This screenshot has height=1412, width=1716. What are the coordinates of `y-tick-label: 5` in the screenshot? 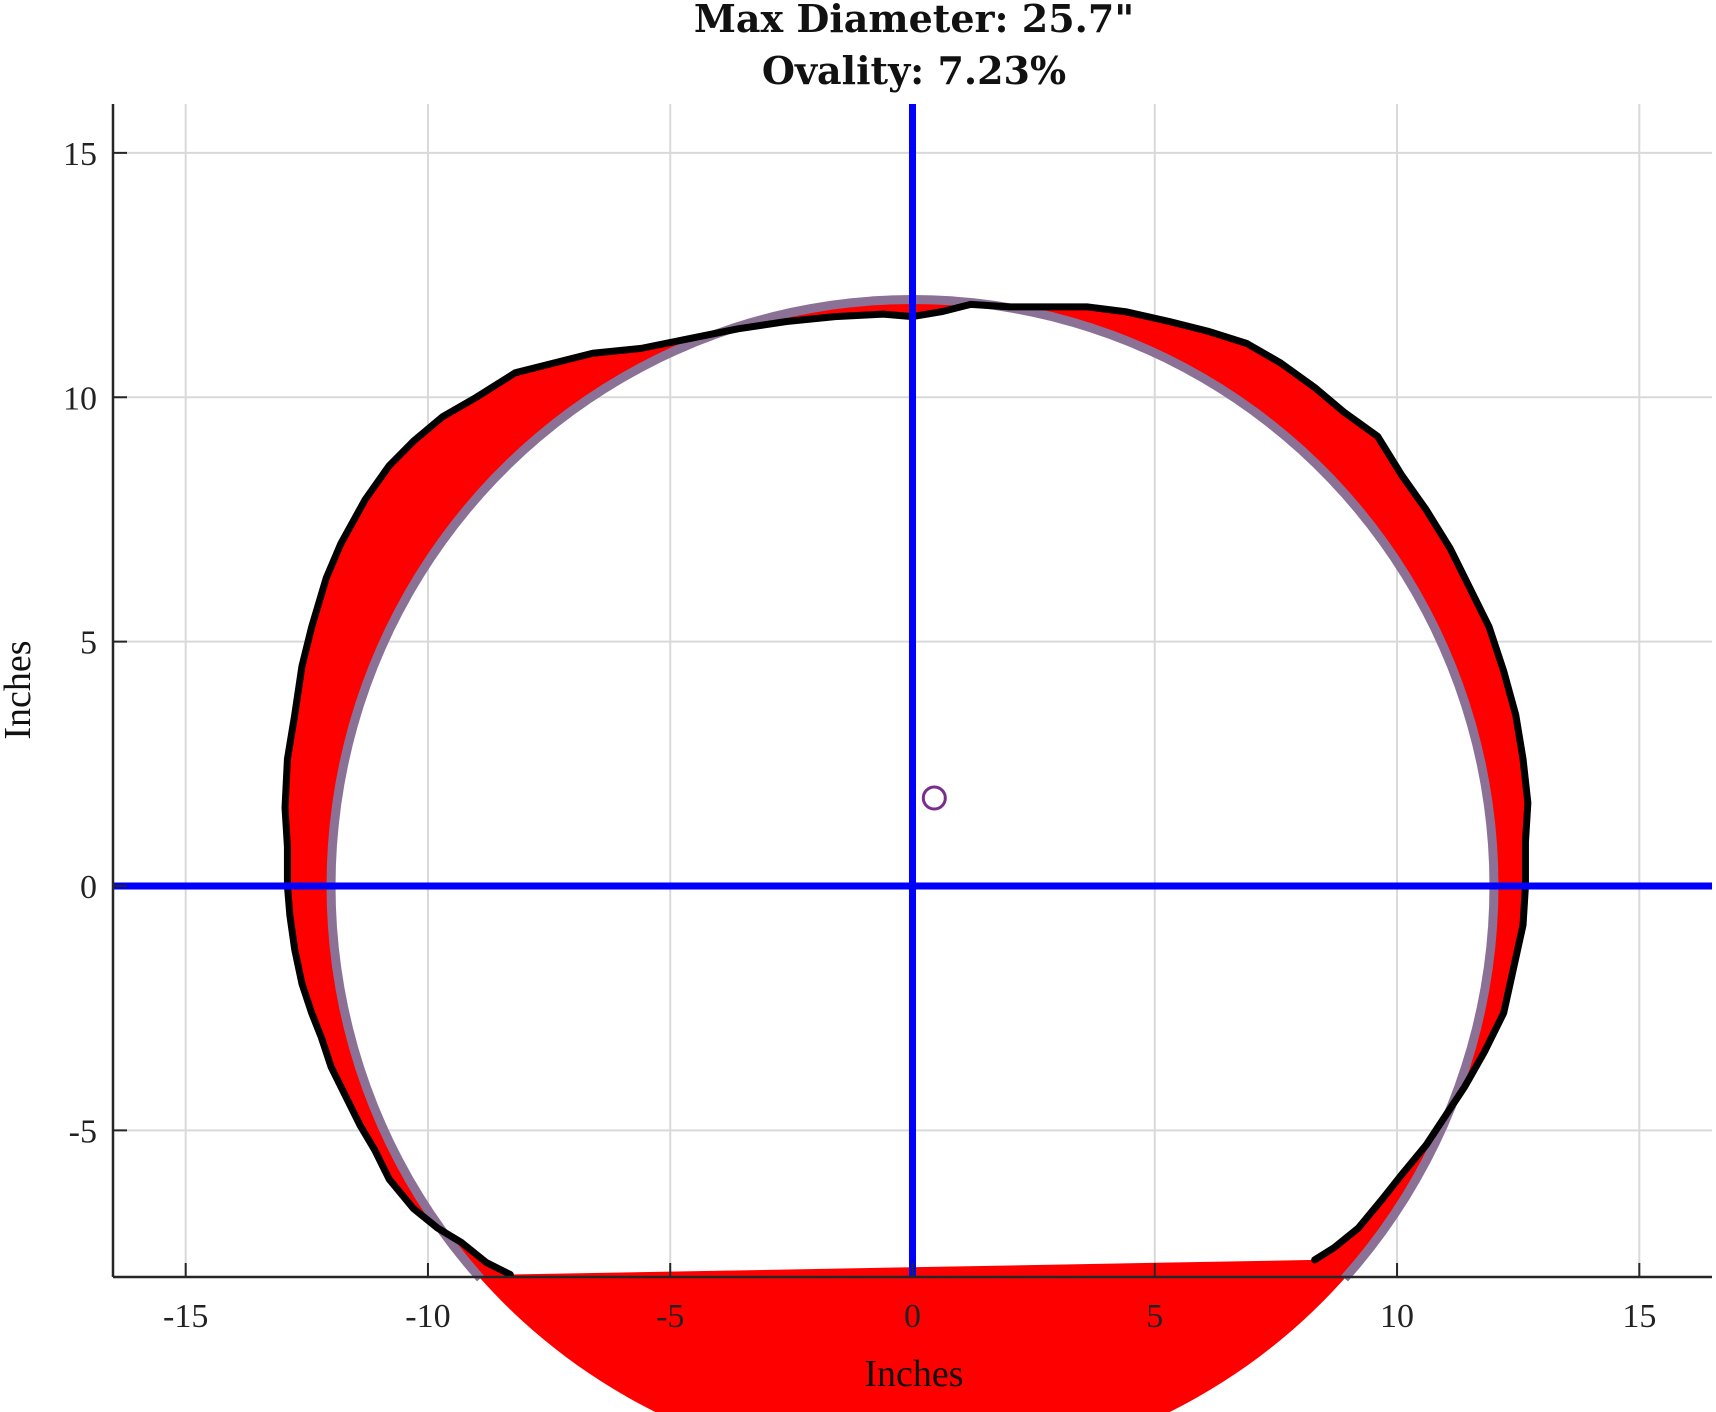 It's located at (88, 643).